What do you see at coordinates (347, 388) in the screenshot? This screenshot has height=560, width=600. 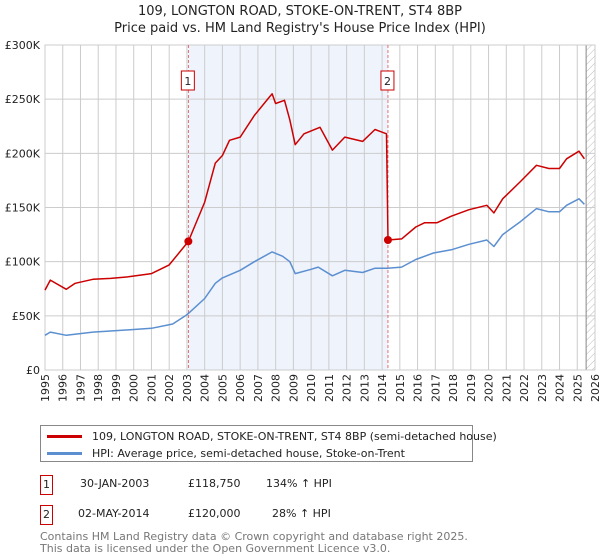 I see `x-tick-label: 2012` at bounding box center [347, 388].